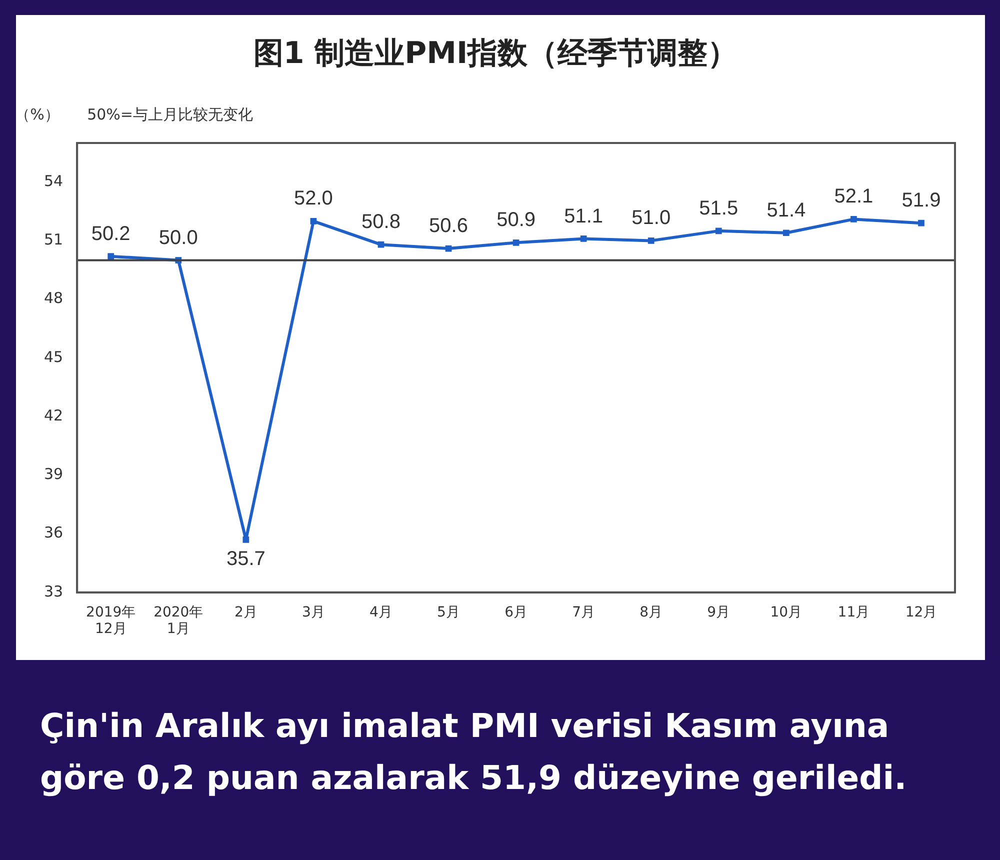 The height and width of the screenshot is (860, 1000). I want to click on chart-title: 图1 制造业PMI指数（经季节调整）, so click(495, 53).